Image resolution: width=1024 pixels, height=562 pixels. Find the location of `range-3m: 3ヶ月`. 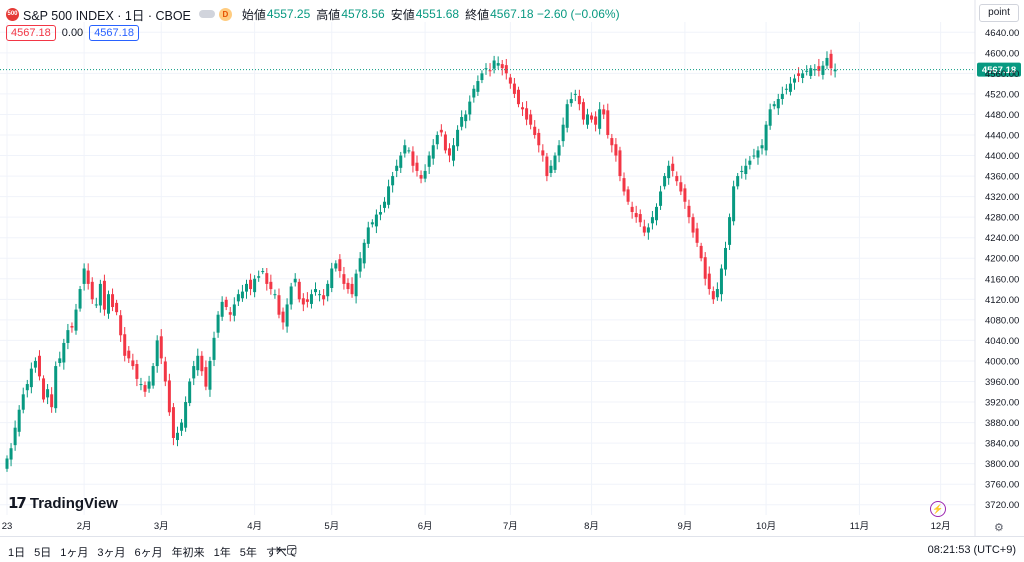

range-3m: 3ヶ月 is located at coordinates (111, 553).